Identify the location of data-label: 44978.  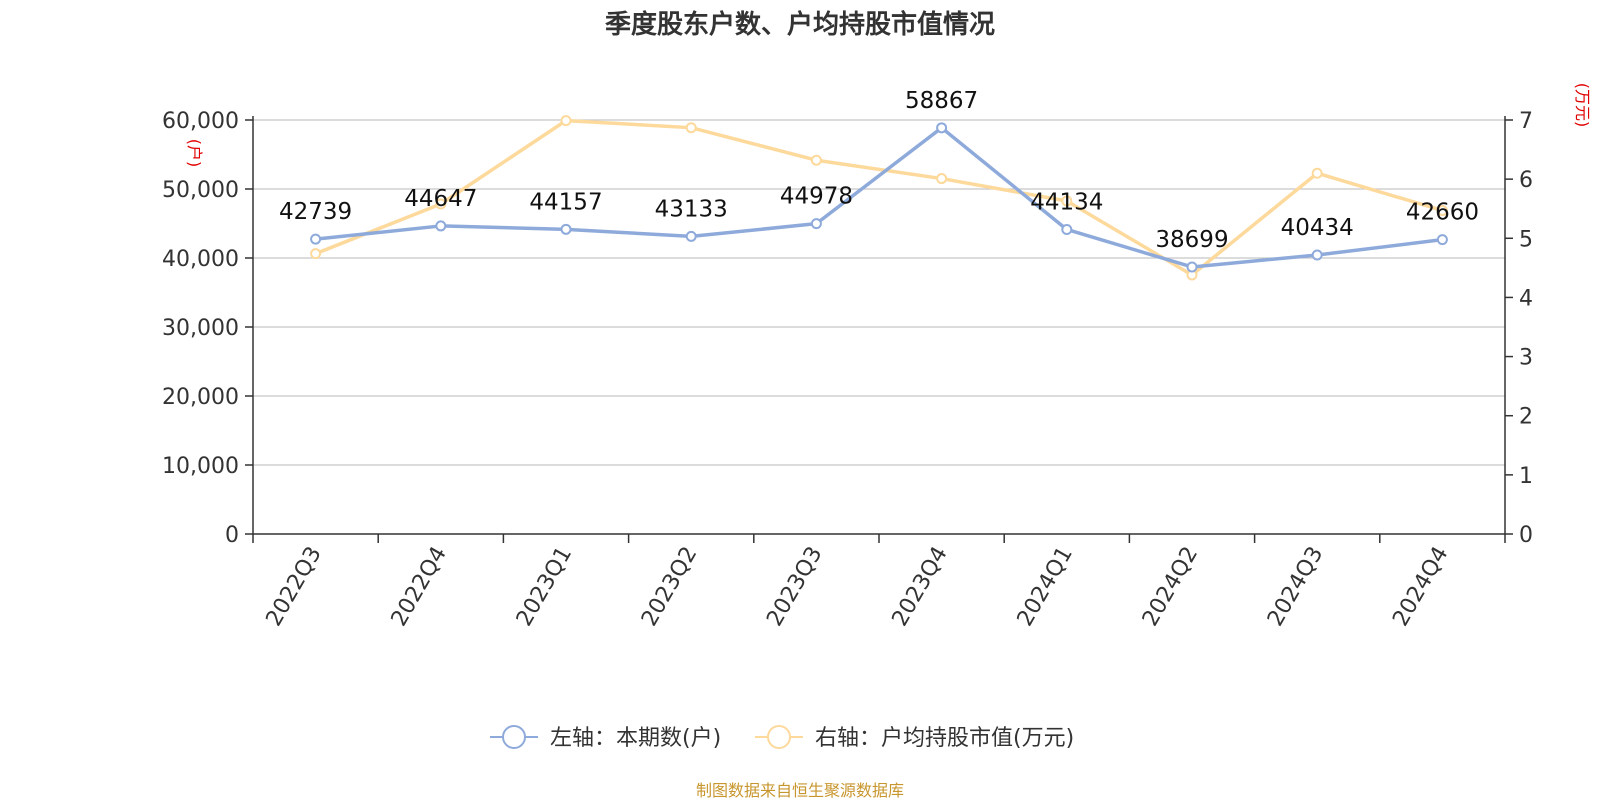
(816, 197).